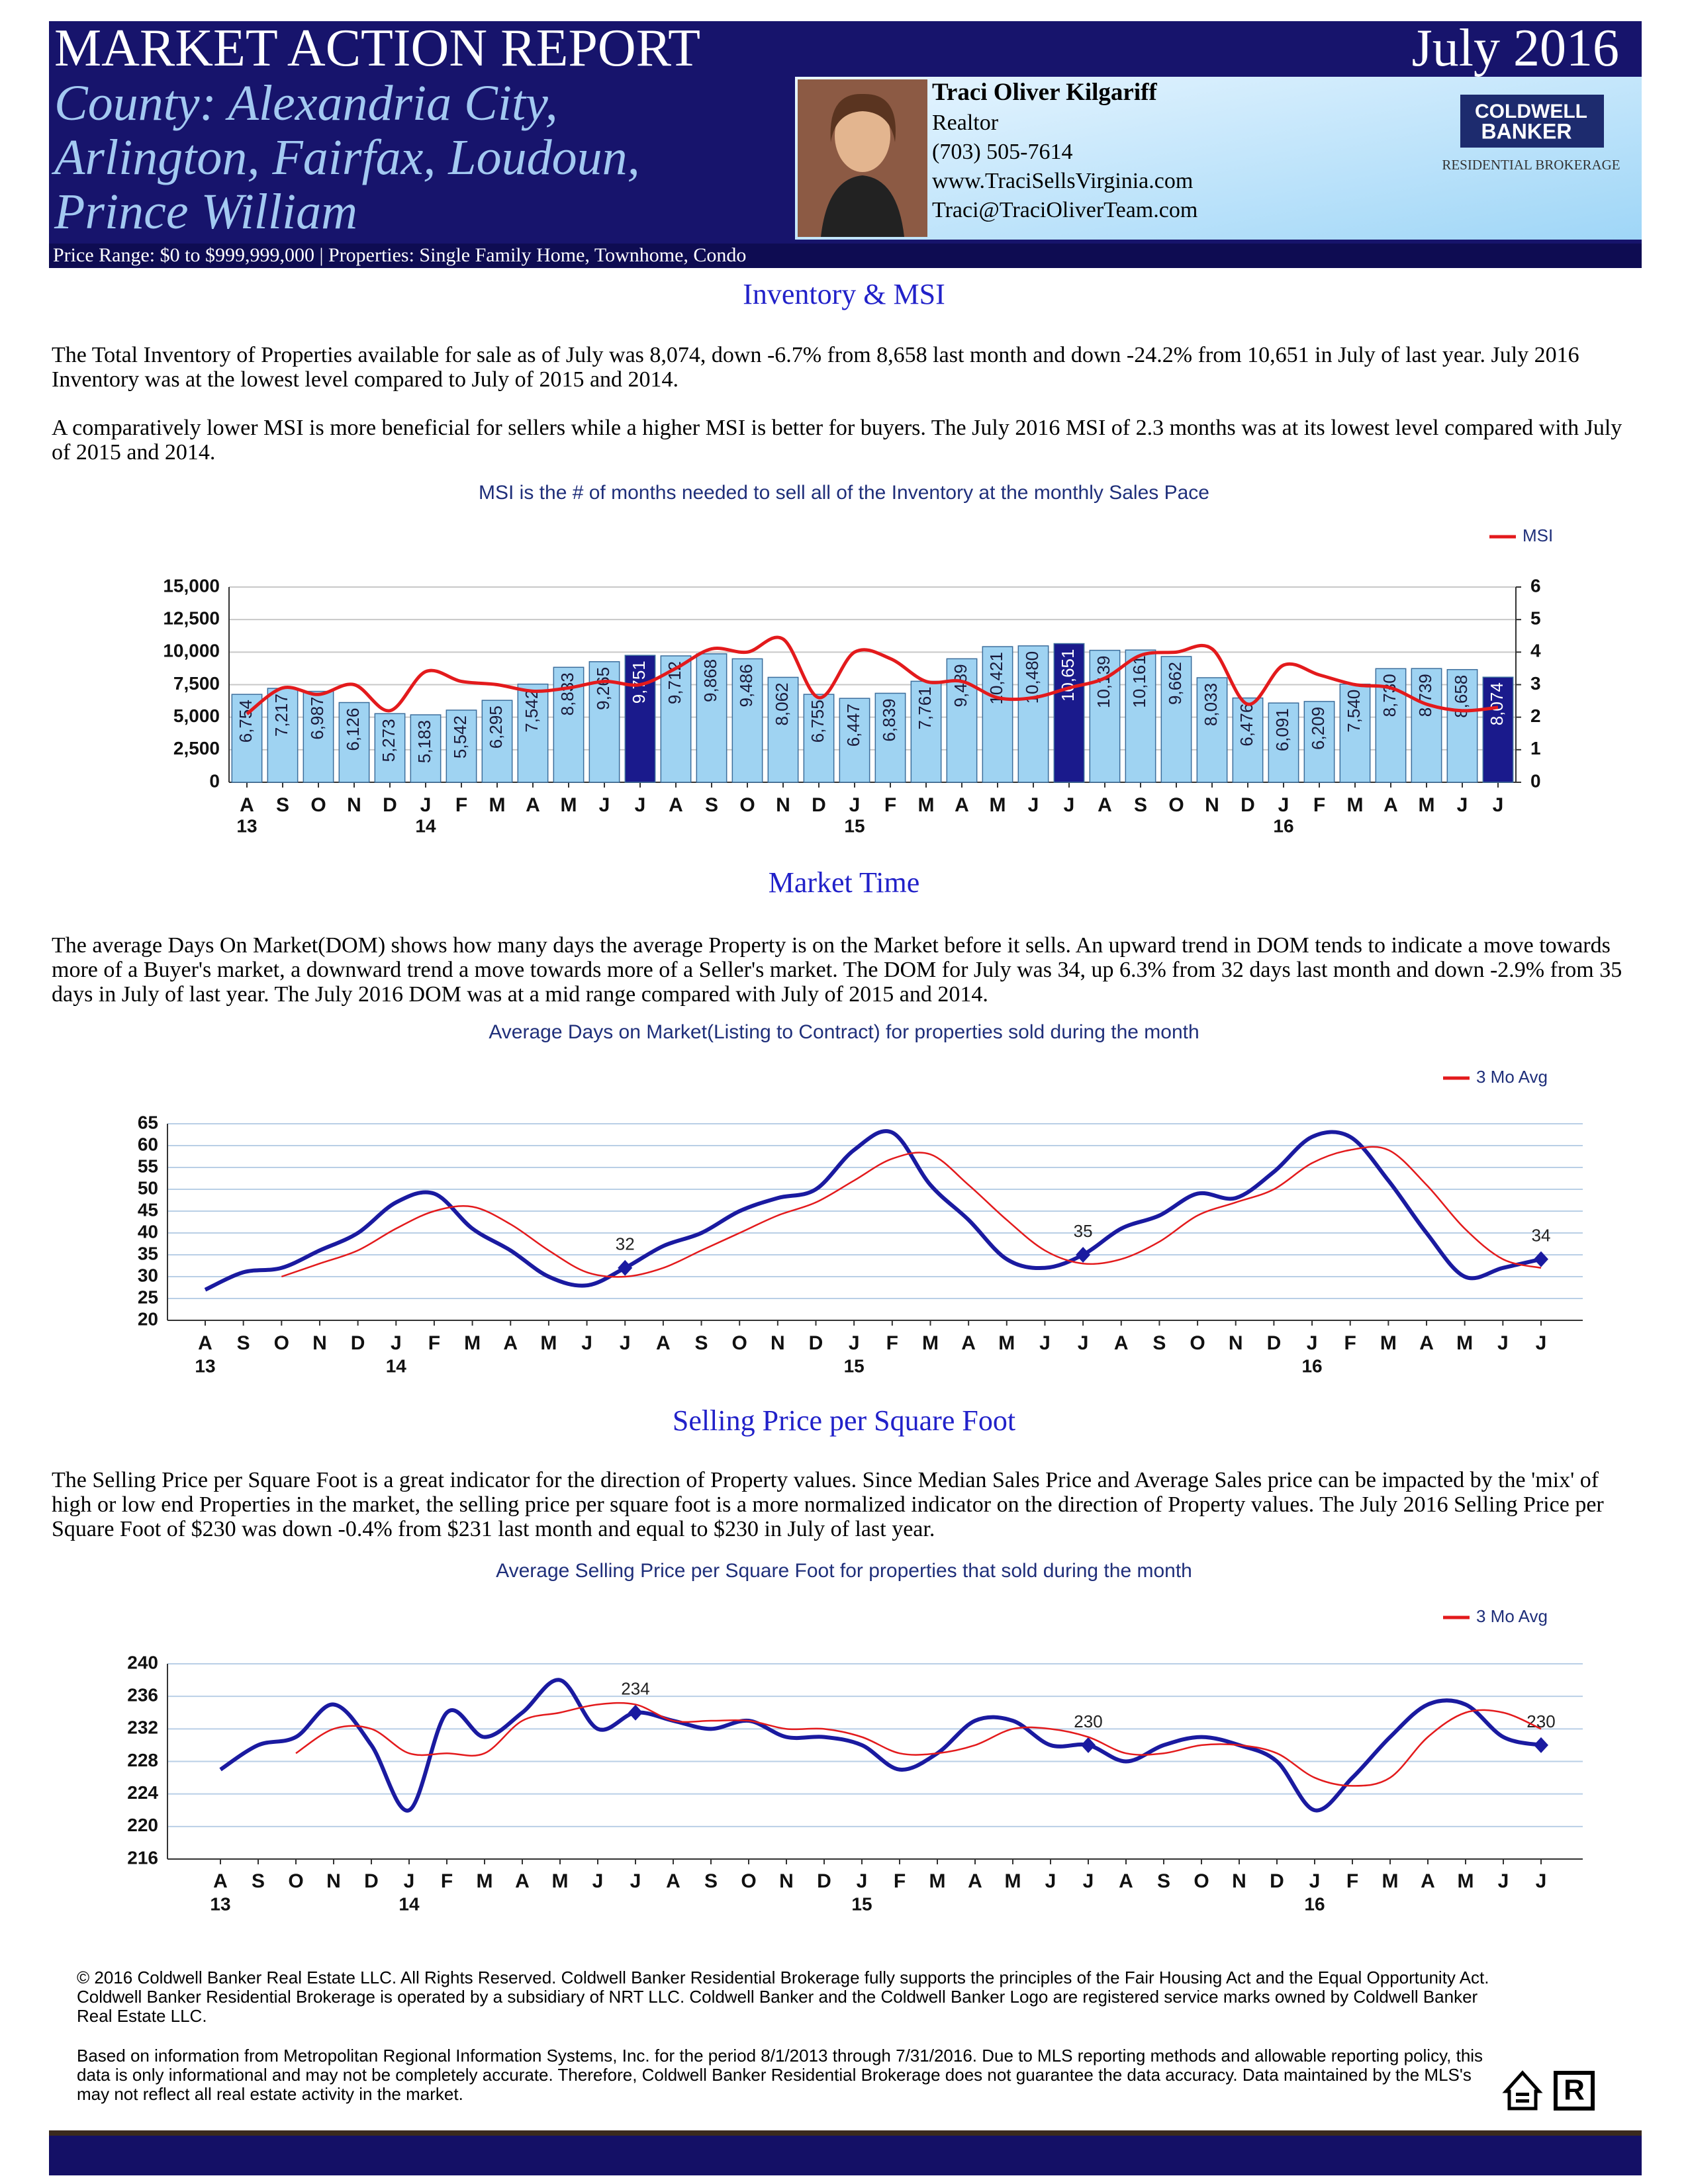  Describe the element at coordinates (1497, 704) in the screenshot. I see `bar-value-label: 8,074` at that location.